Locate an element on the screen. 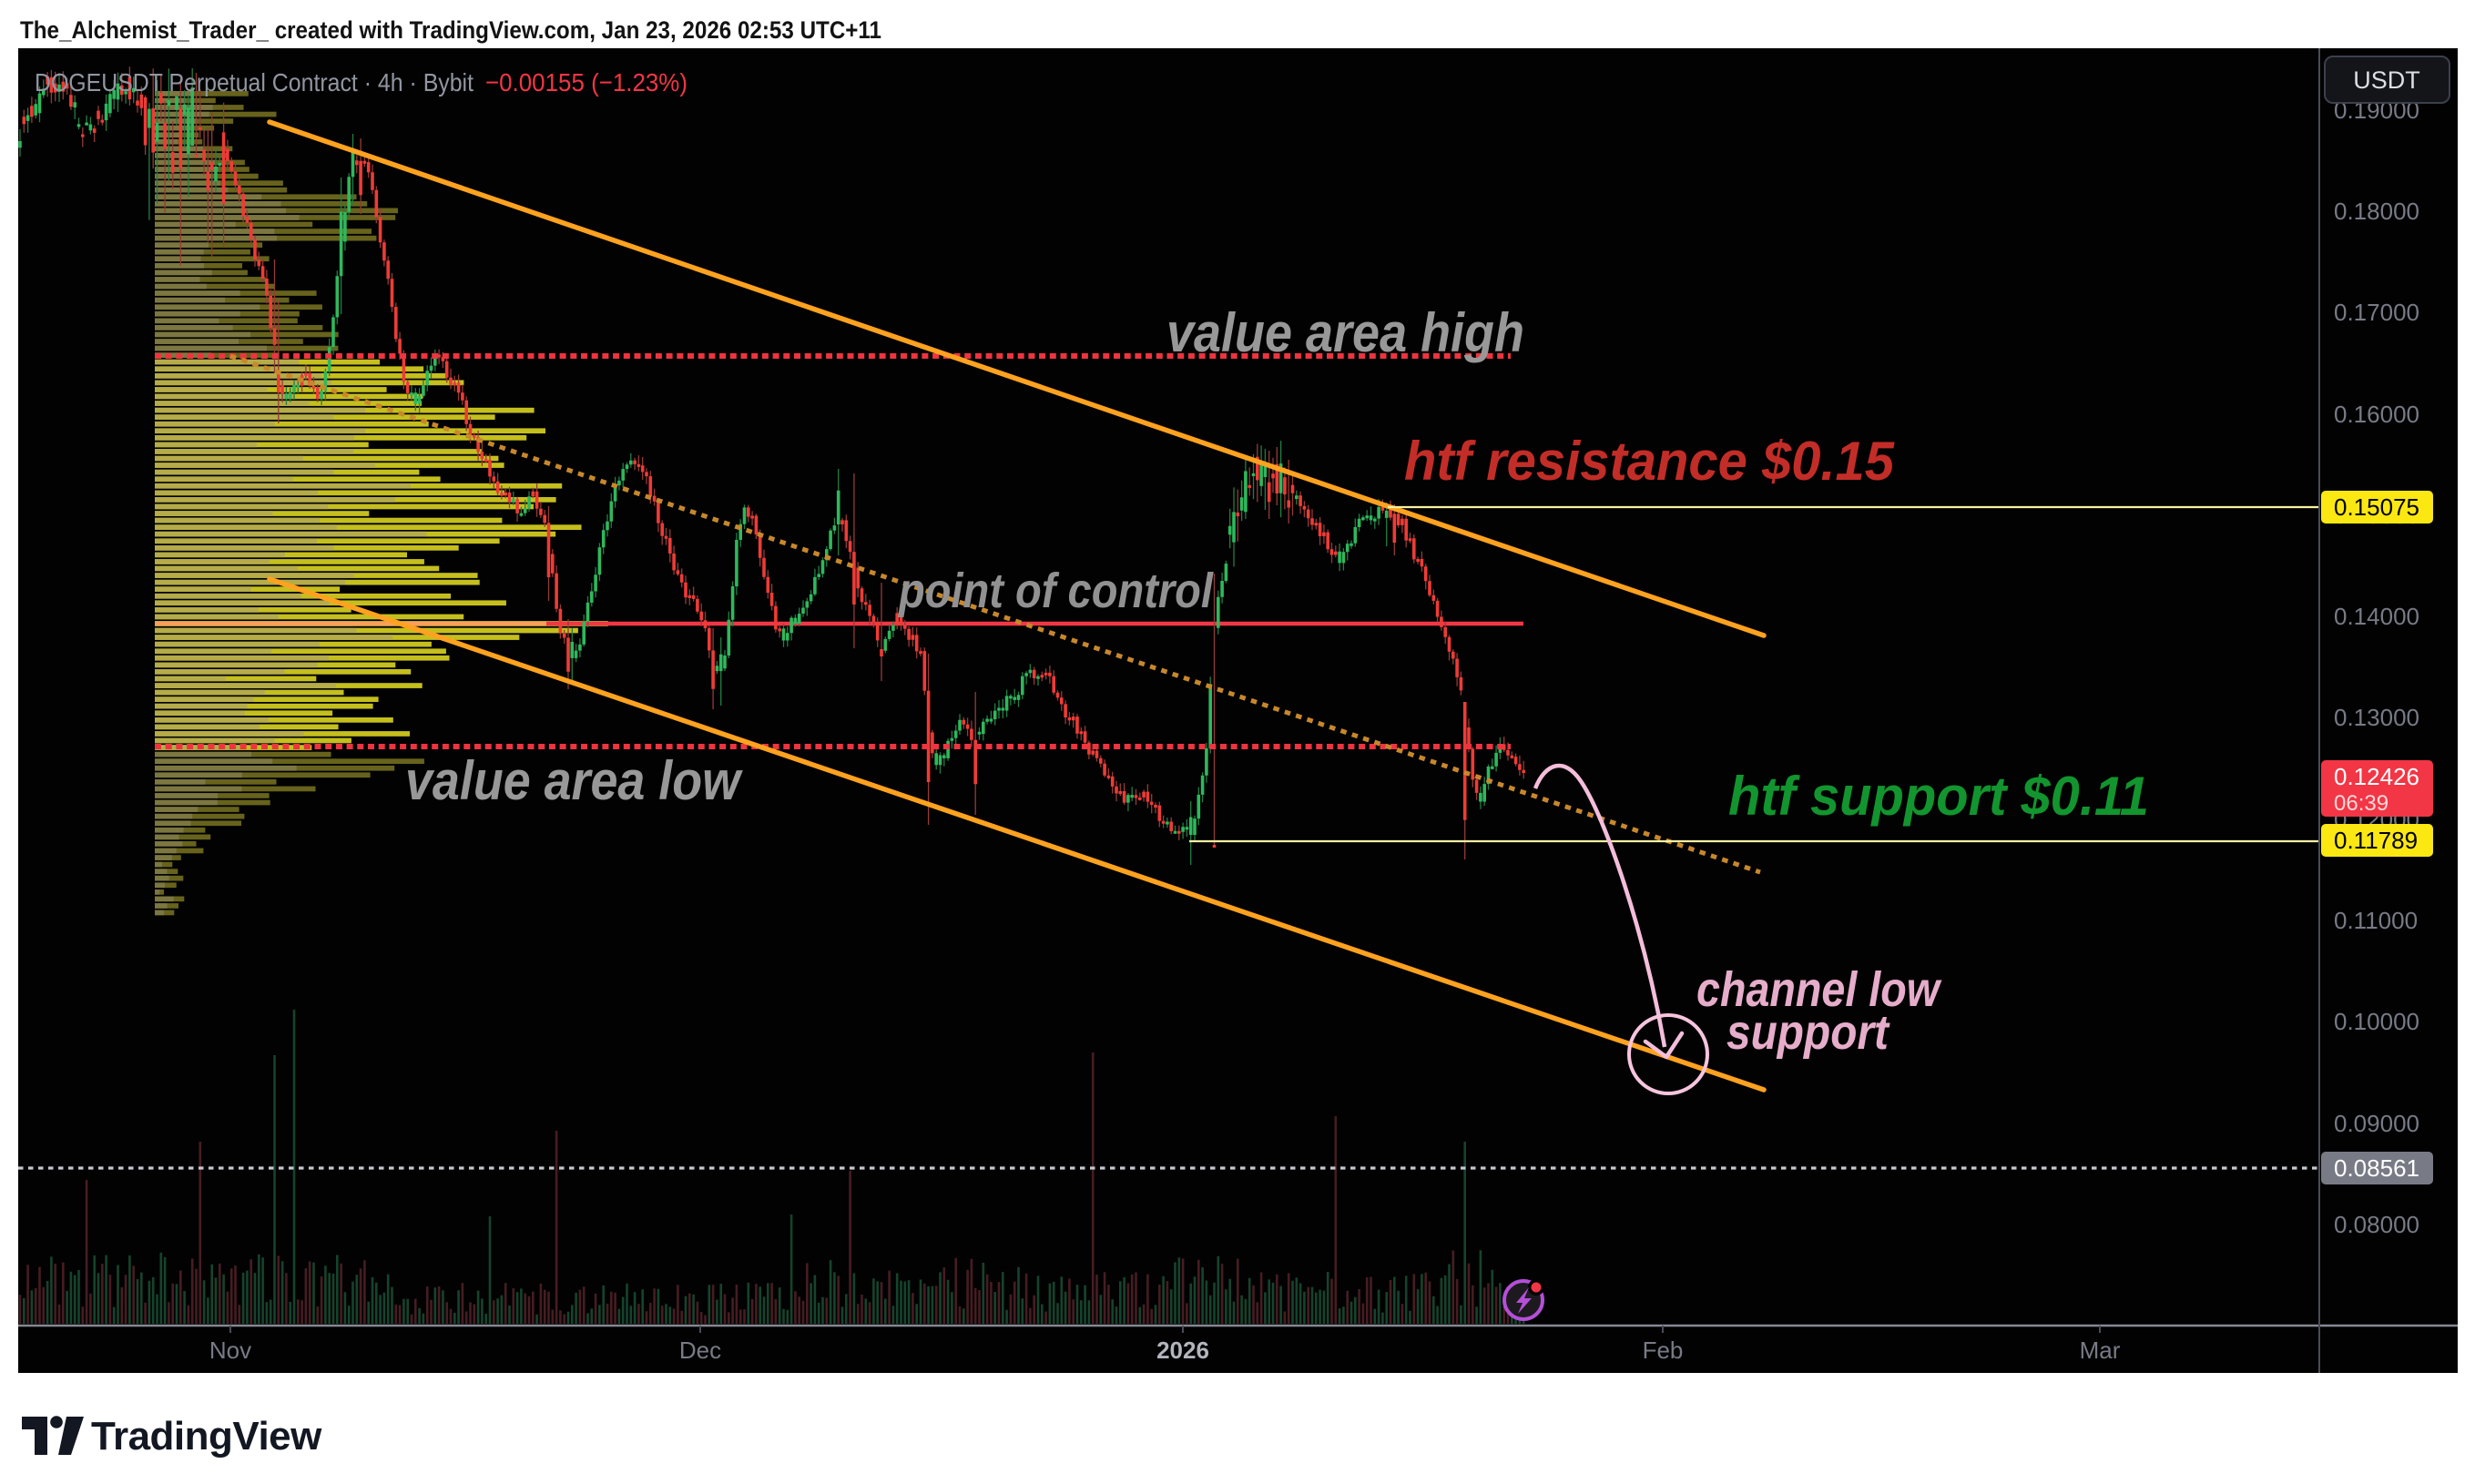  svg-text: 0.08561 is located at coordinates (2376, 1168).